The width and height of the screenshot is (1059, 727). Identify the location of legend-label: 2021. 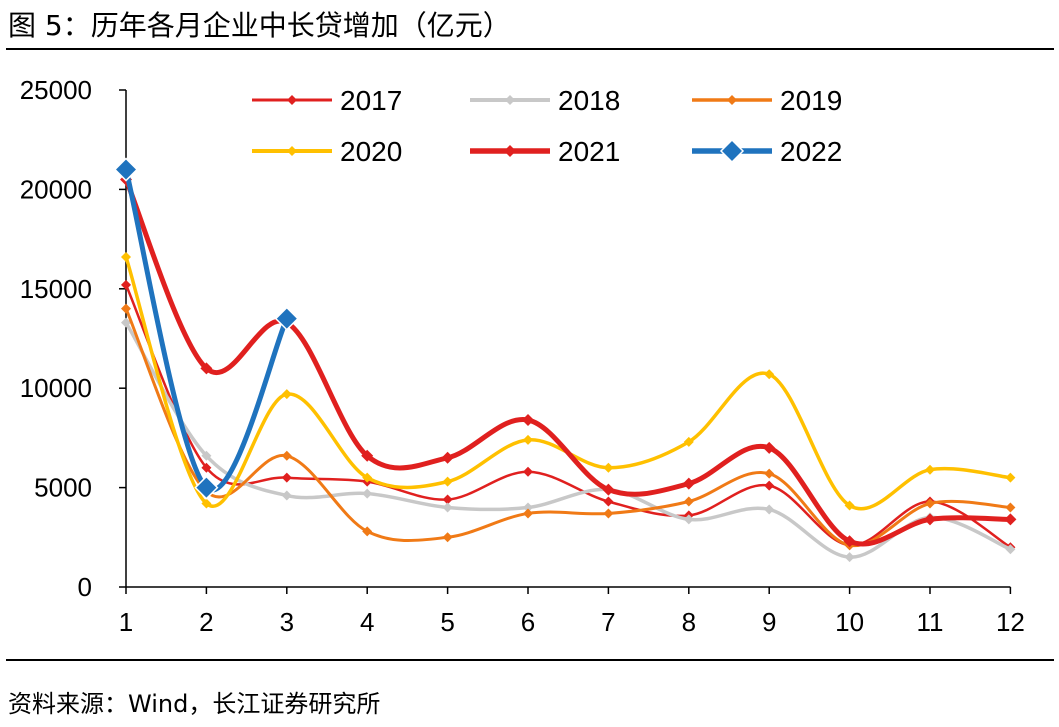
(589, 151).